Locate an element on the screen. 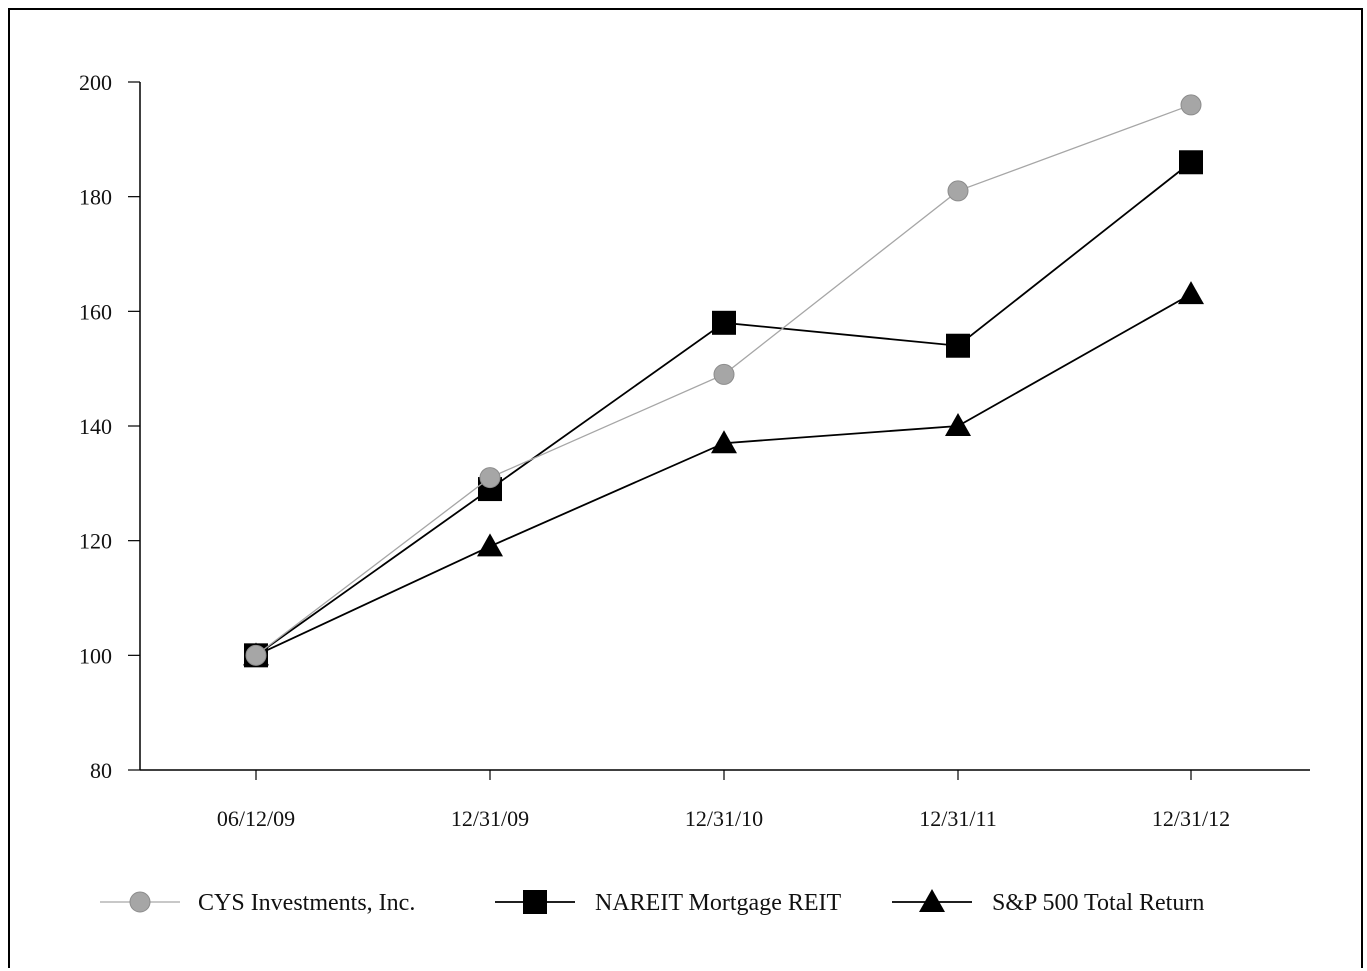  y-axis-ticks: 80 100 120 140 160 180 200 is located at coordinates (109, 426).